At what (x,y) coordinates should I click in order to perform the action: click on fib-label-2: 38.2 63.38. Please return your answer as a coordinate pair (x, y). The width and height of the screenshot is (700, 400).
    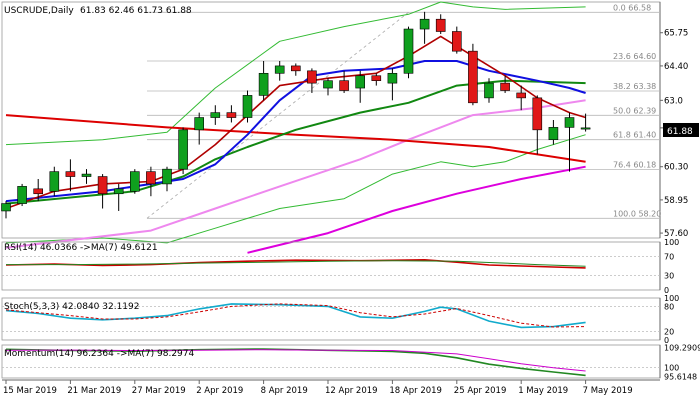
    Looking at the image, I should click on (634, 86).